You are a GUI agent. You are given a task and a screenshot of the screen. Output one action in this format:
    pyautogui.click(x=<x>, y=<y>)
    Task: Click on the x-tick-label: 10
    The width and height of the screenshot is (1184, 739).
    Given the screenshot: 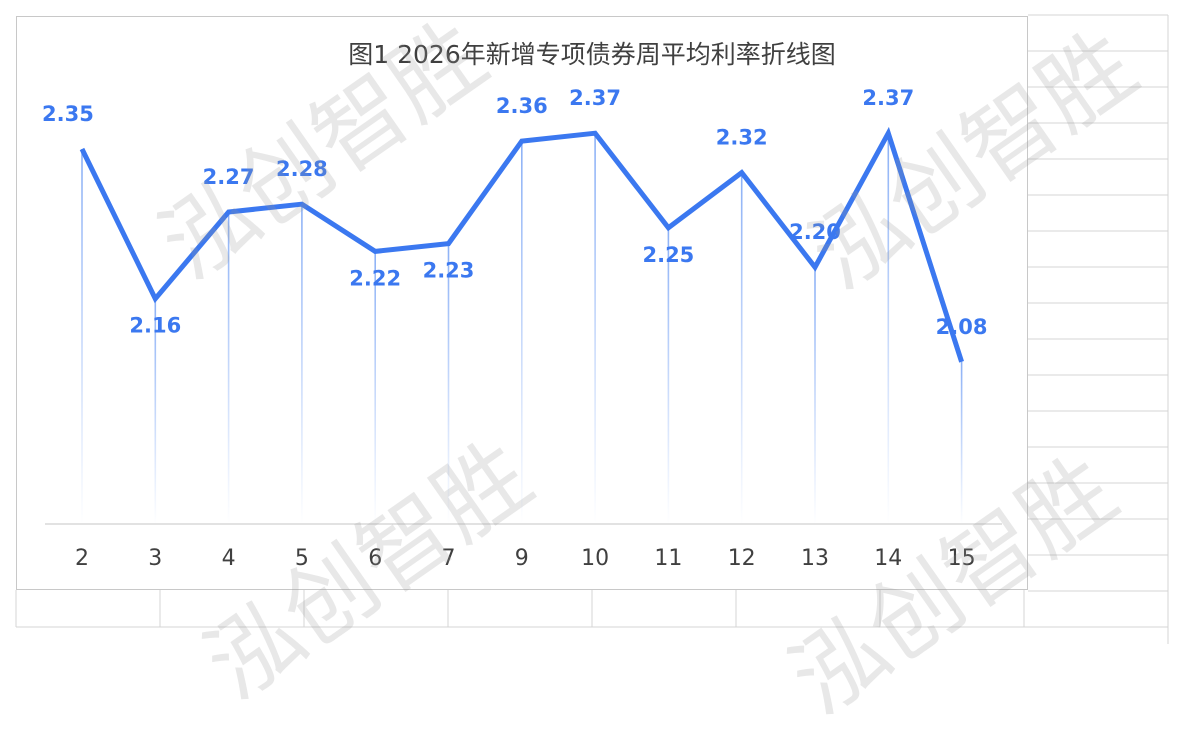 What is the action you would take?
    pyautogui.click(x=595, y=558)
    